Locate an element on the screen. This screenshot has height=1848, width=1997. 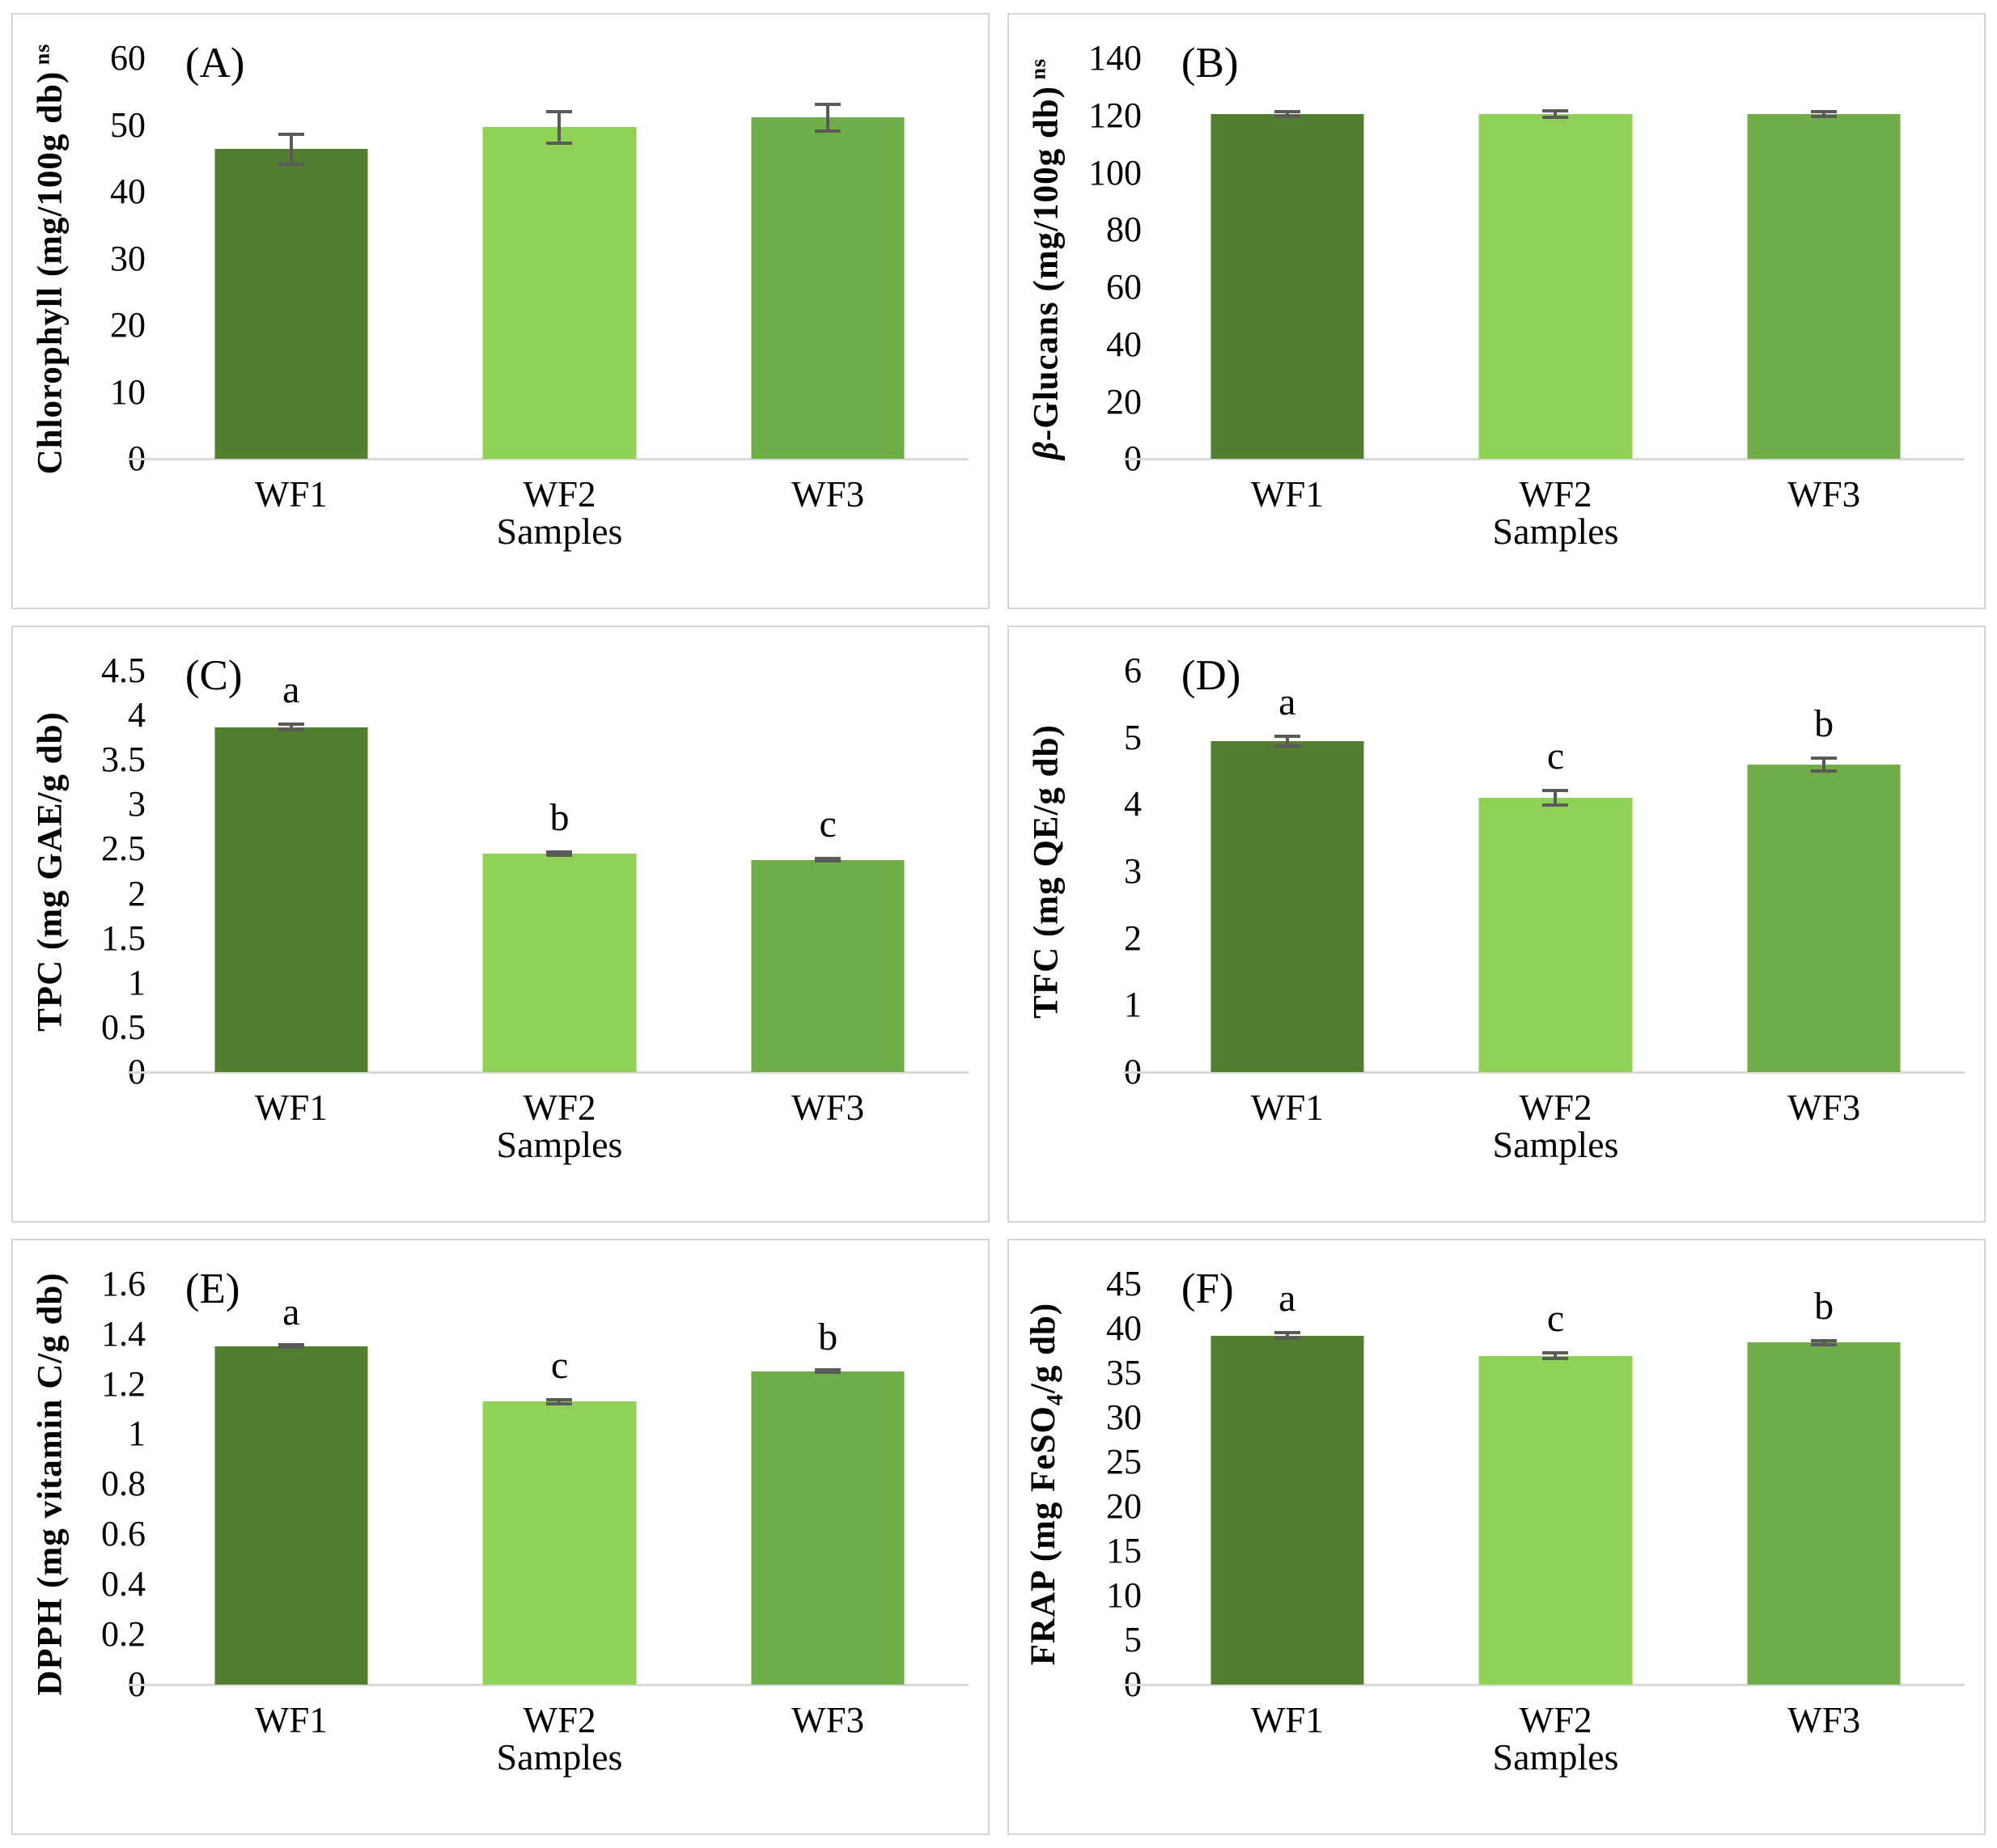
y-tick-label: 4 is located at coordinates (137, 715).